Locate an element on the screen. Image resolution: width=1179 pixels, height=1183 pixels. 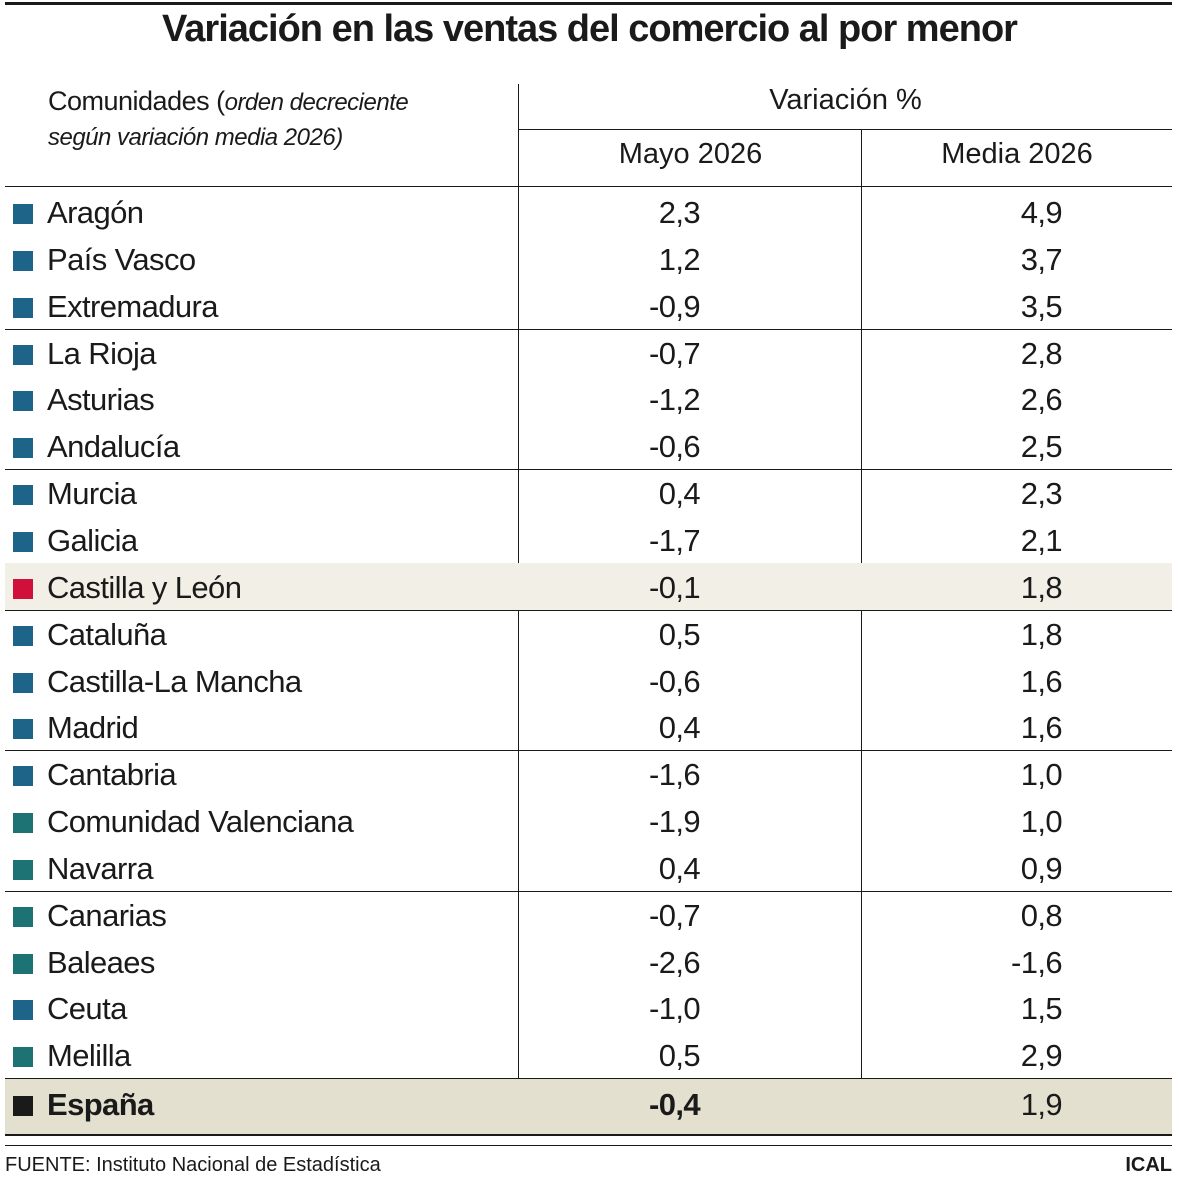
row-name: Aragón is located at coordinates (95, 212).